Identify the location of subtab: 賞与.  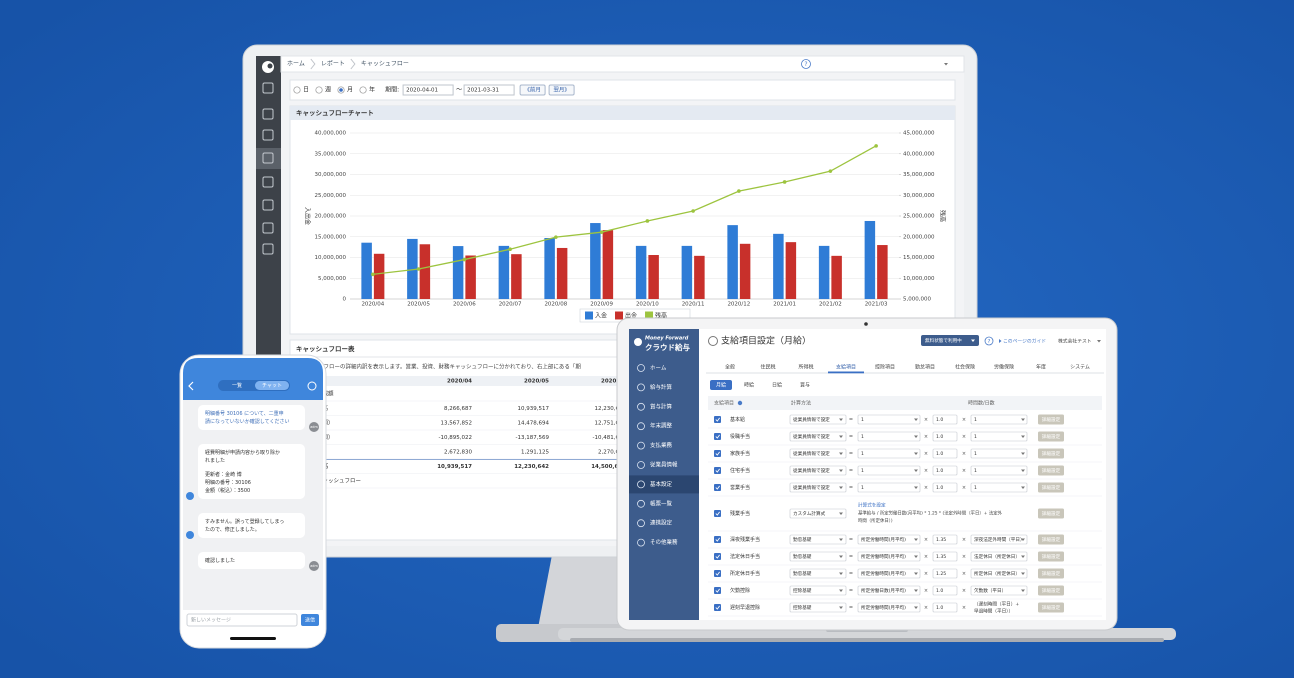
(805, 385).